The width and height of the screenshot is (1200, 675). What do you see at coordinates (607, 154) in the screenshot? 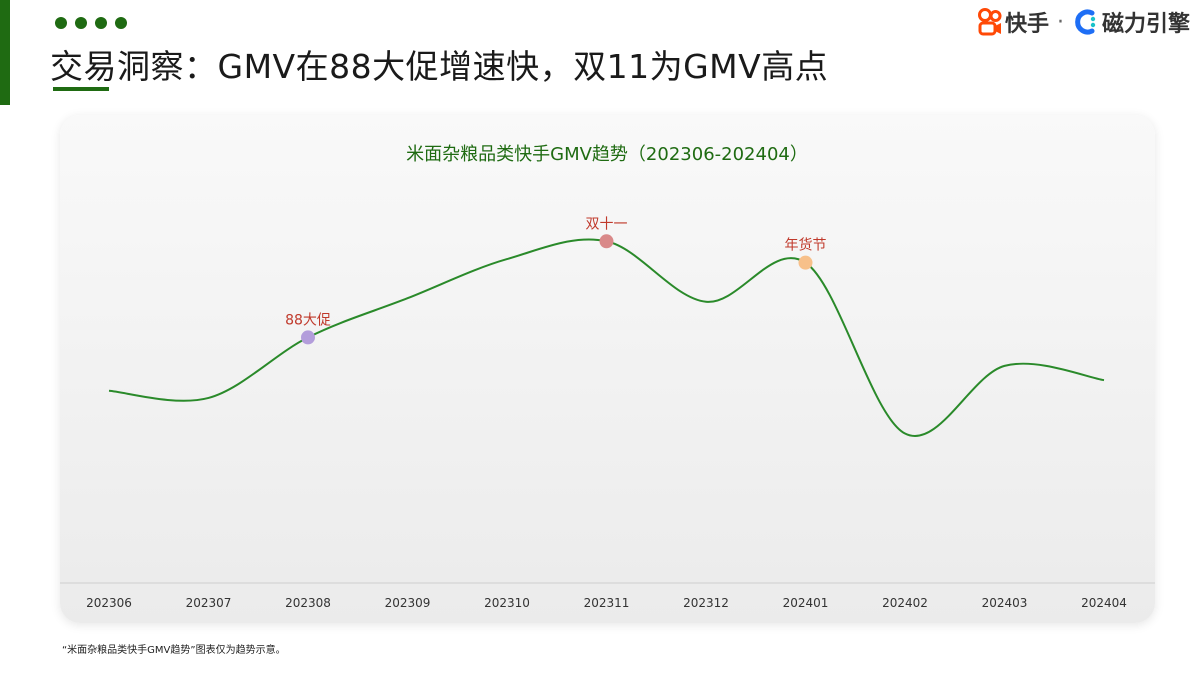
I see `chart-title: 米面杂粮品类快手GMV趋势（202306-202404）` at bounding box center [607, 154].